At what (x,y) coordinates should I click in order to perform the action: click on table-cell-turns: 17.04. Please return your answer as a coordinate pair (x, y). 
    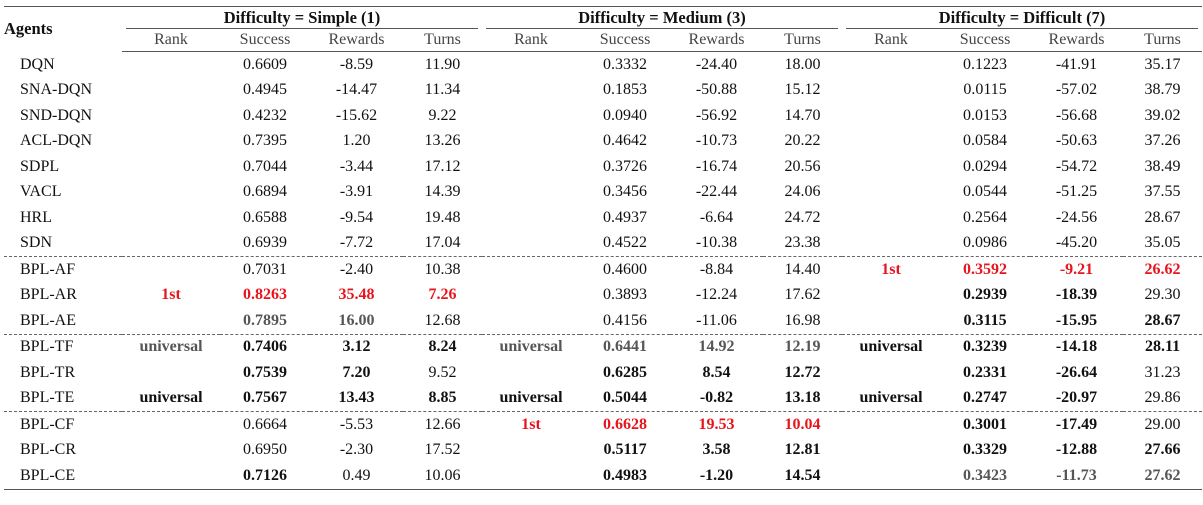
    Looking at the image, I should click on (442, 243).